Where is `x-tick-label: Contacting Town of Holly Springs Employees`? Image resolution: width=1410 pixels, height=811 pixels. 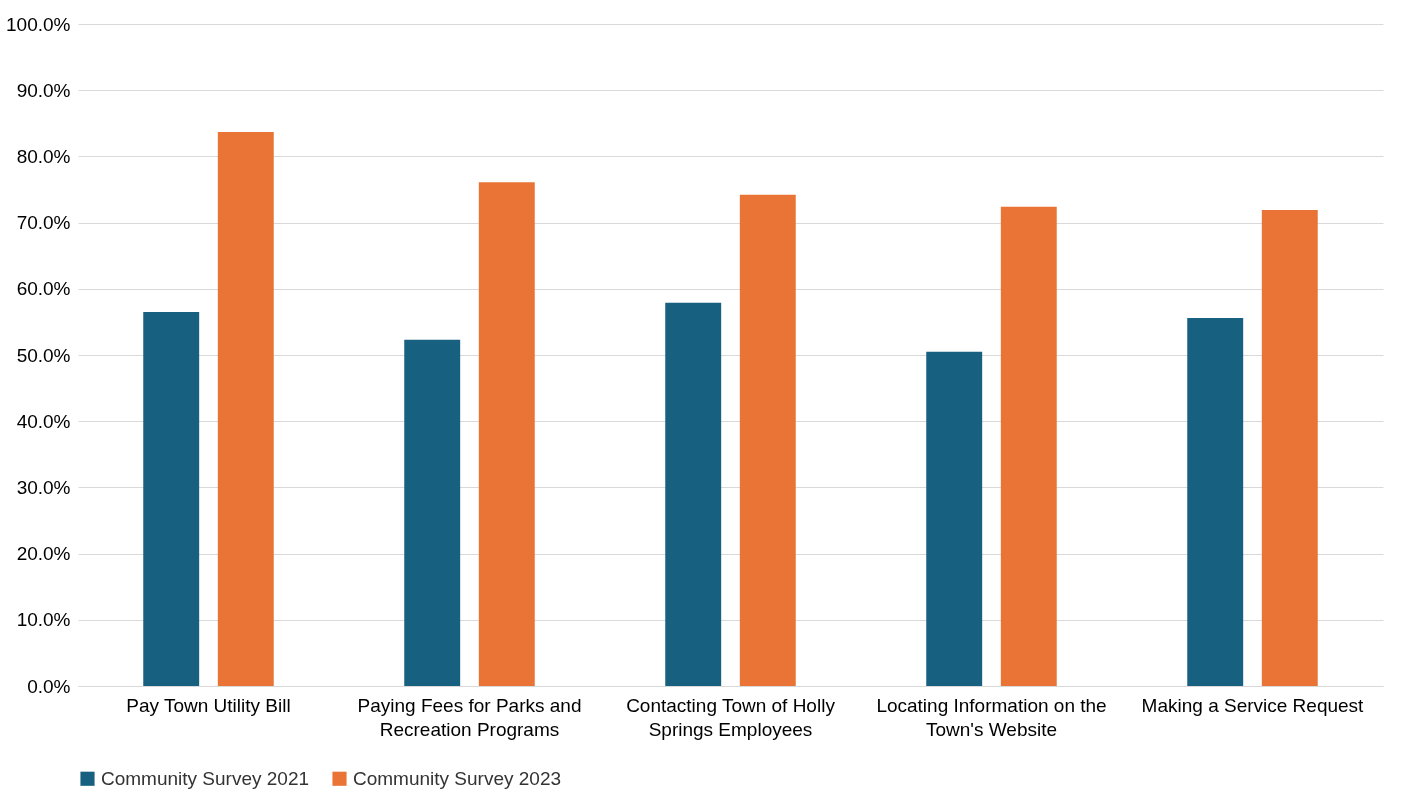 x-tick-label: Contacting Town of Holly Springs Employees is located at coordinates (731, 717).